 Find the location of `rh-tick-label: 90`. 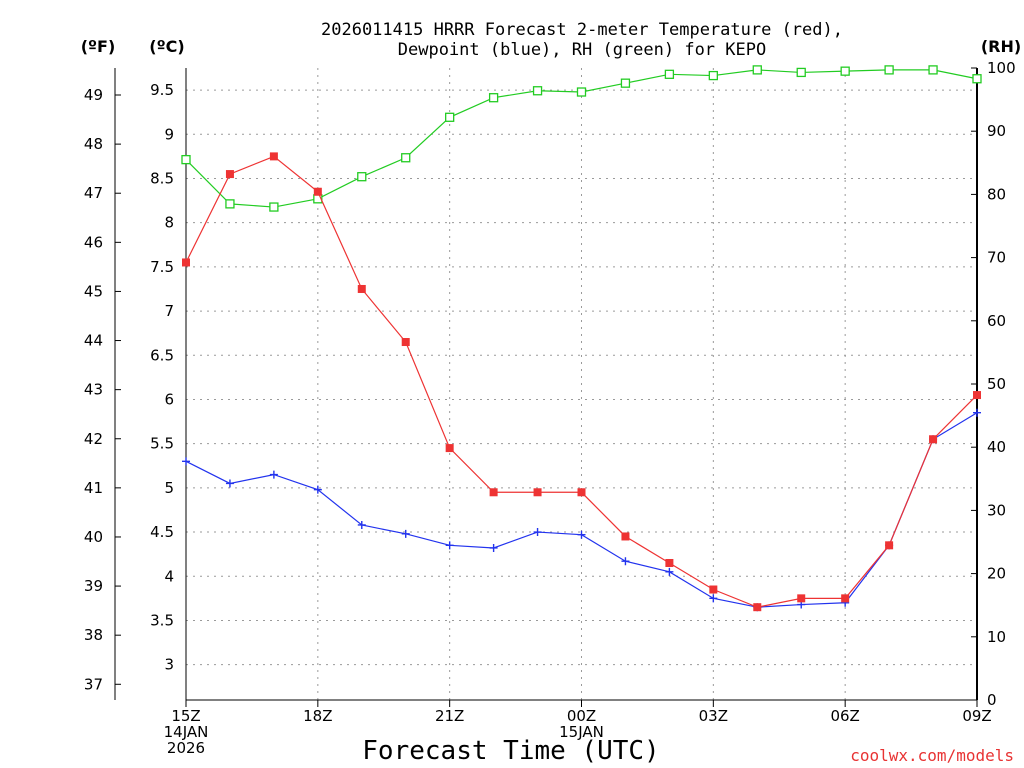

rh-tick-label: 90 is located at coordinates (996, 131).